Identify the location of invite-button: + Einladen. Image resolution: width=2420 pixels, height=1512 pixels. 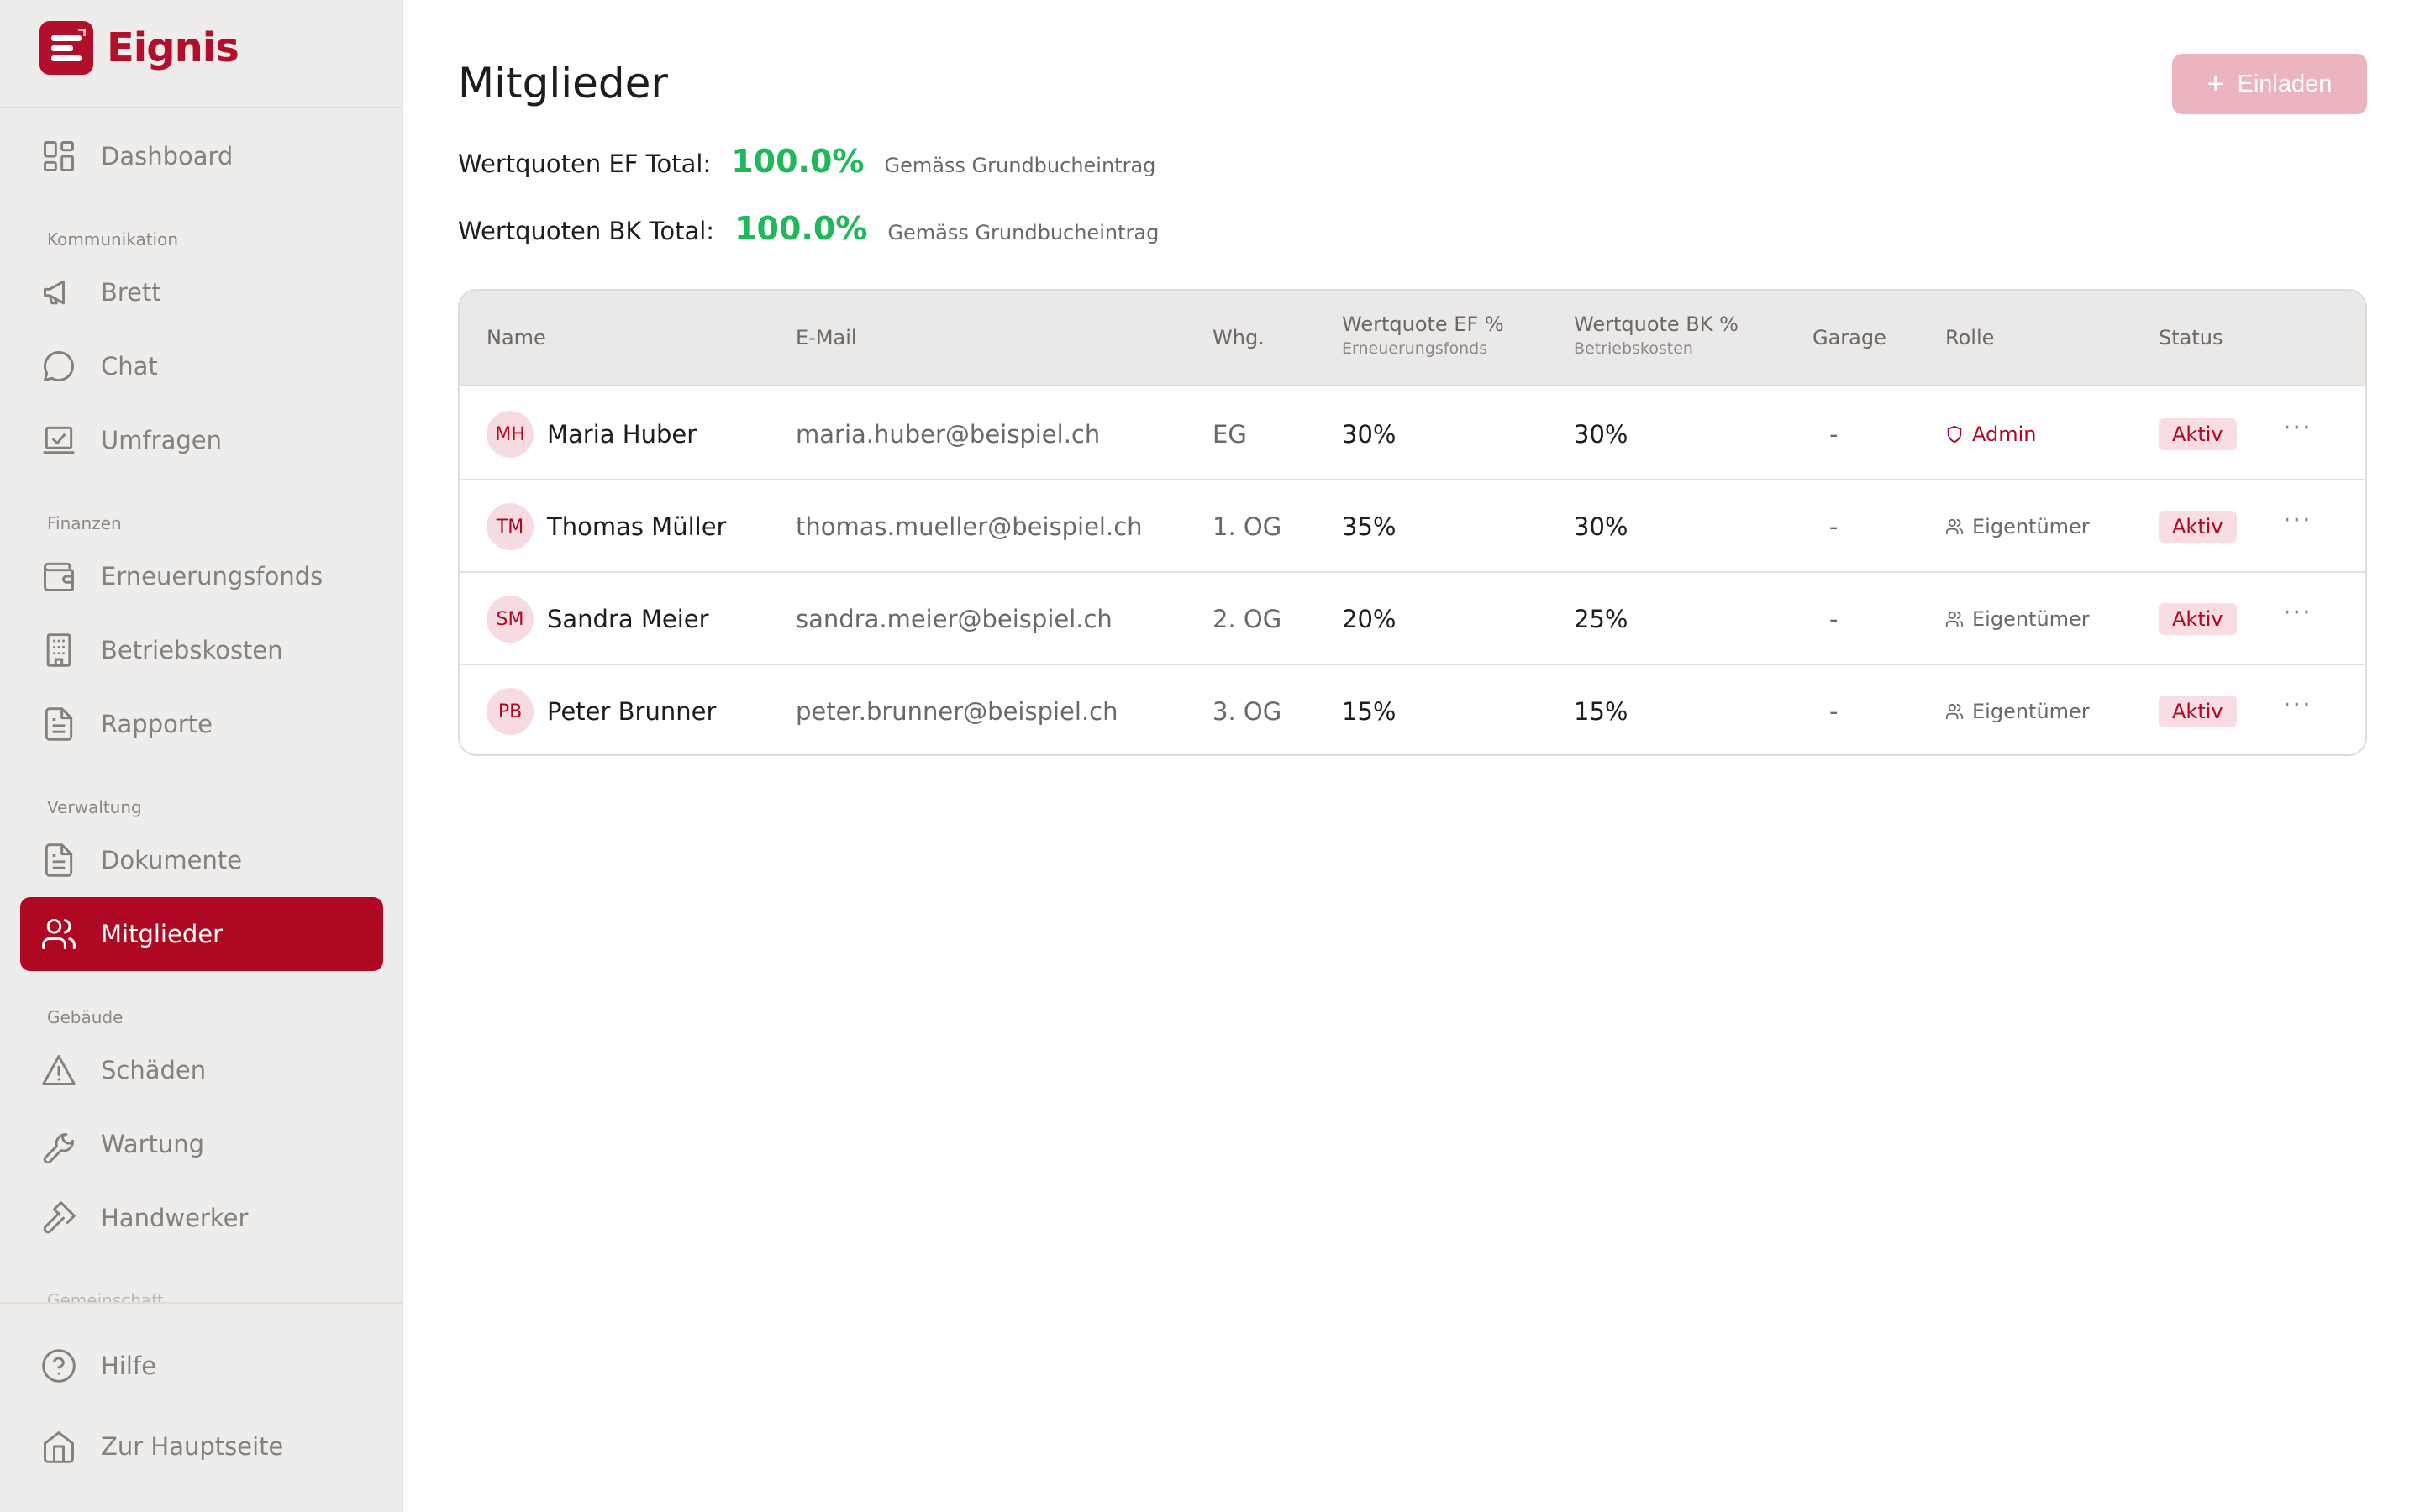
(2269, 84).